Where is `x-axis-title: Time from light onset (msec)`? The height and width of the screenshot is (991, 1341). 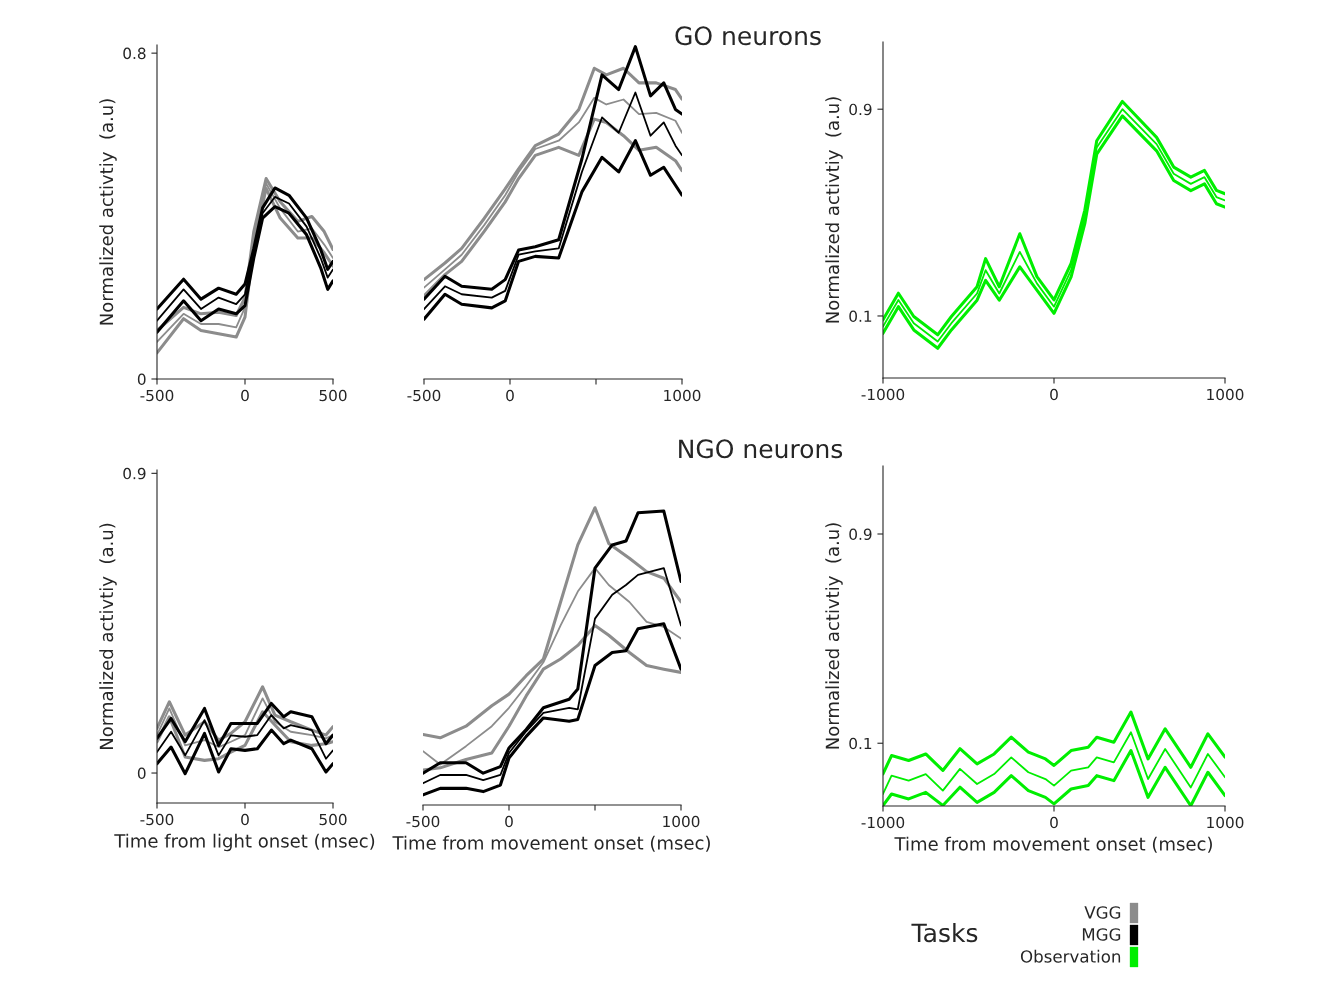
x-axis-title: Time from light onset (msec) is located at coordinates (244, 842).